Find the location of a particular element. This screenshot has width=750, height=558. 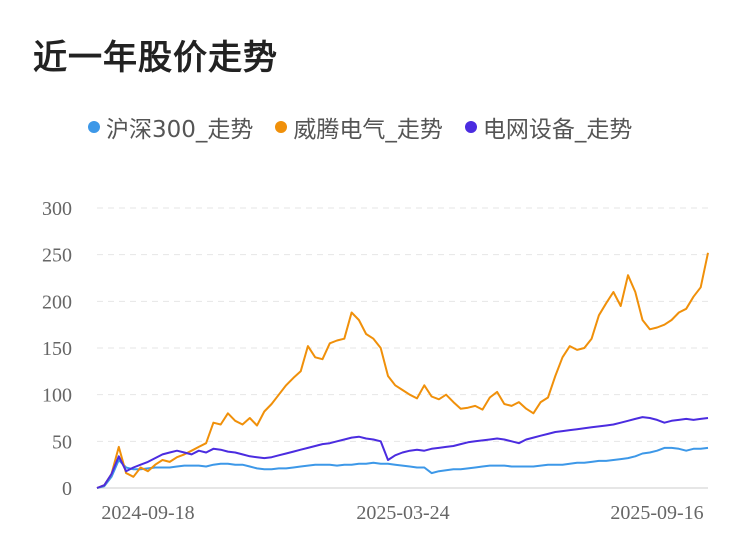

legend-label-weiteng: 威腾电气_走势 is located at coordinates (368, 130).